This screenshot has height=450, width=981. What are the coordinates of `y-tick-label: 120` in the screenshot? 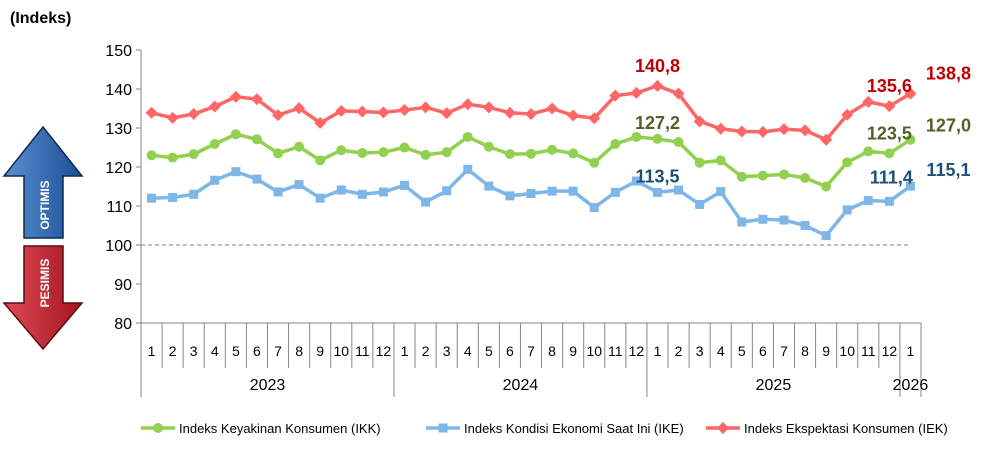 It's located at (118, 168).